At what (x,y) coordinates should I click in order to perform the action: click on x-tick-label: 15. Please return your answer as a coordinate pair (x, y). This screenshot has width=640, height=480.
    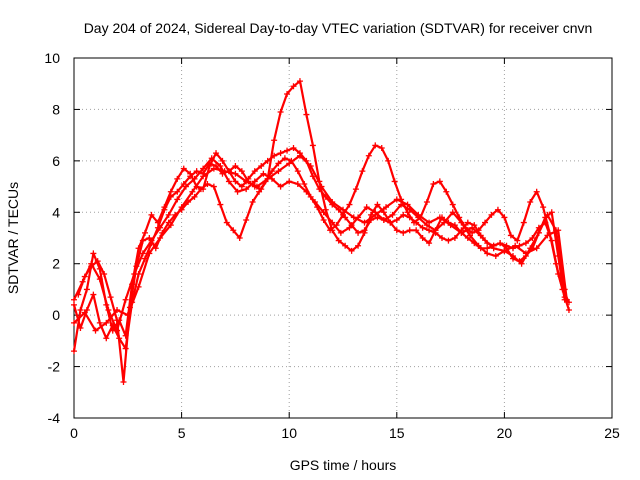
    Looking at the image, I should click on (397, 433).